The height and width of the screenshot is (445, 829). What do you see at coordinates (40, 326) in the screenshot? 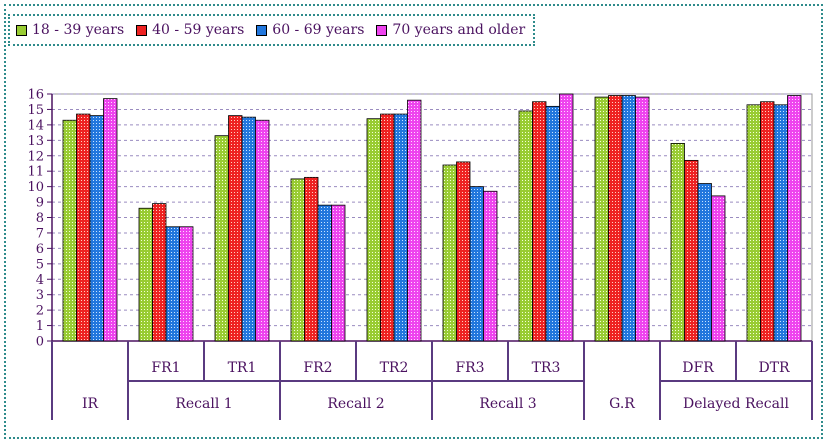
I see `y-tick-label: 1` at bounding box center [40, 326].